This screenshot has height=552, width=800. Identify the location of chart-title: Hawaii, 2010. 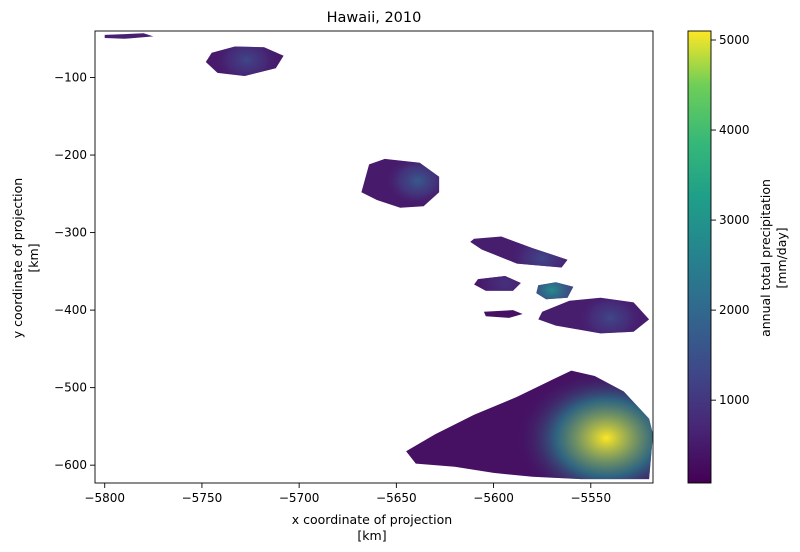
(374, 18).